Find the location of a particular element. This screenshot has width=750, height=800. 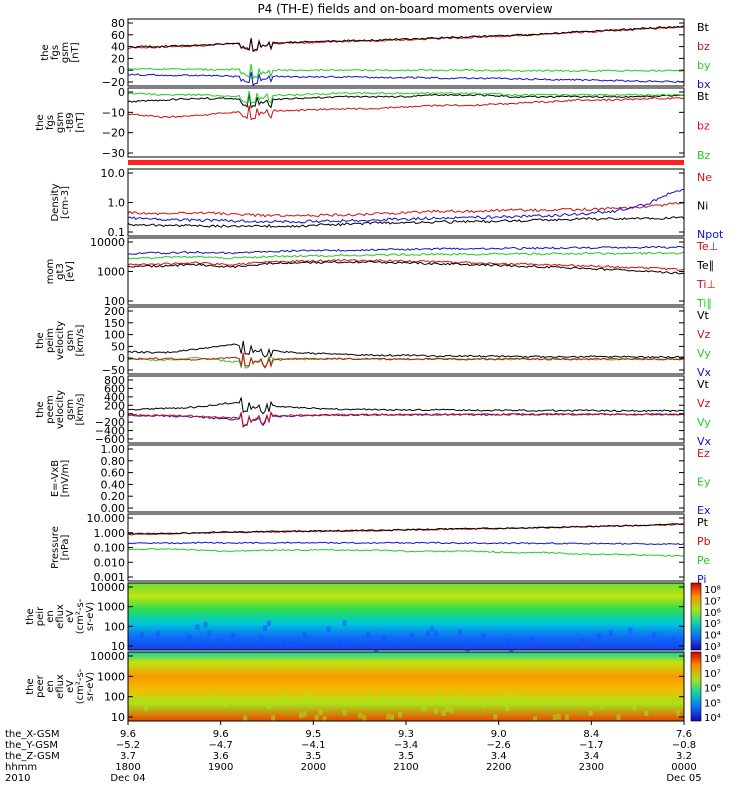

panel-3: 10.0 1.0 0.1 Density [cm-3] Ne Ni Npot is located at coordinates (387, 204).